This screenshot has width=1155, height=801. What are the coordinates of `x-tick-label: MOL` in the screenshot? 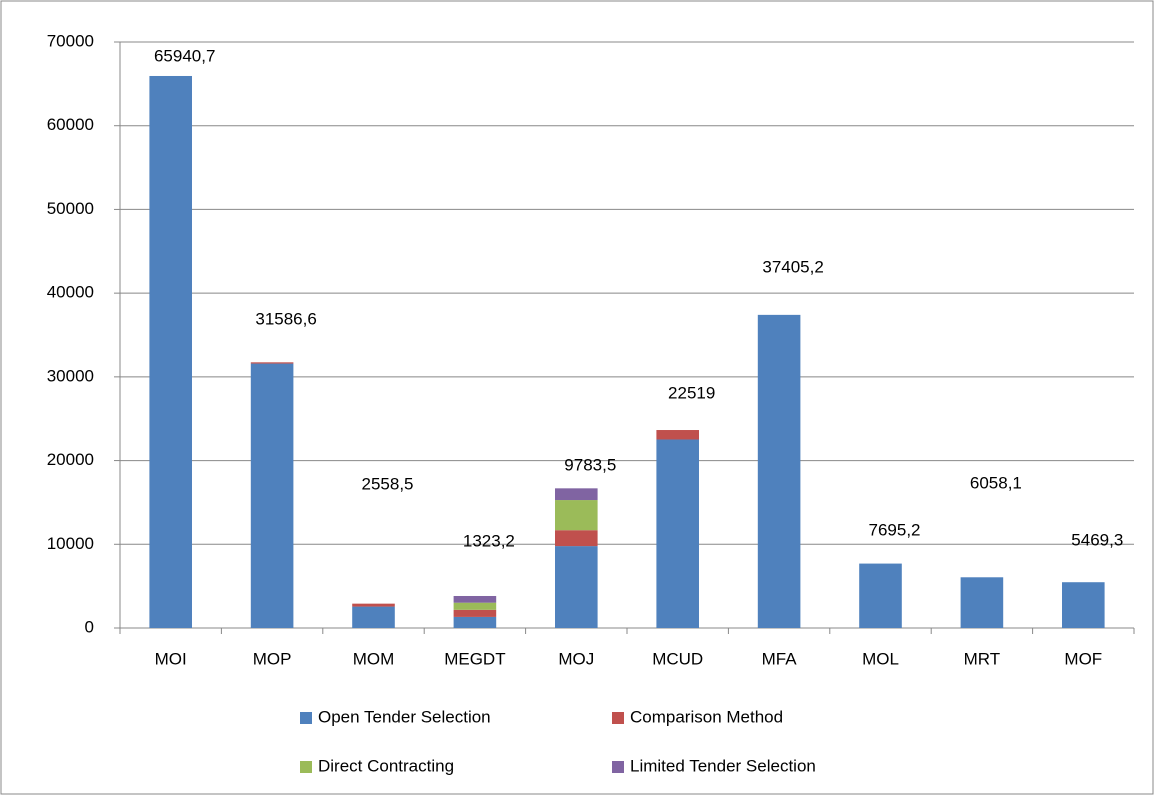 It's located at (880, 658).